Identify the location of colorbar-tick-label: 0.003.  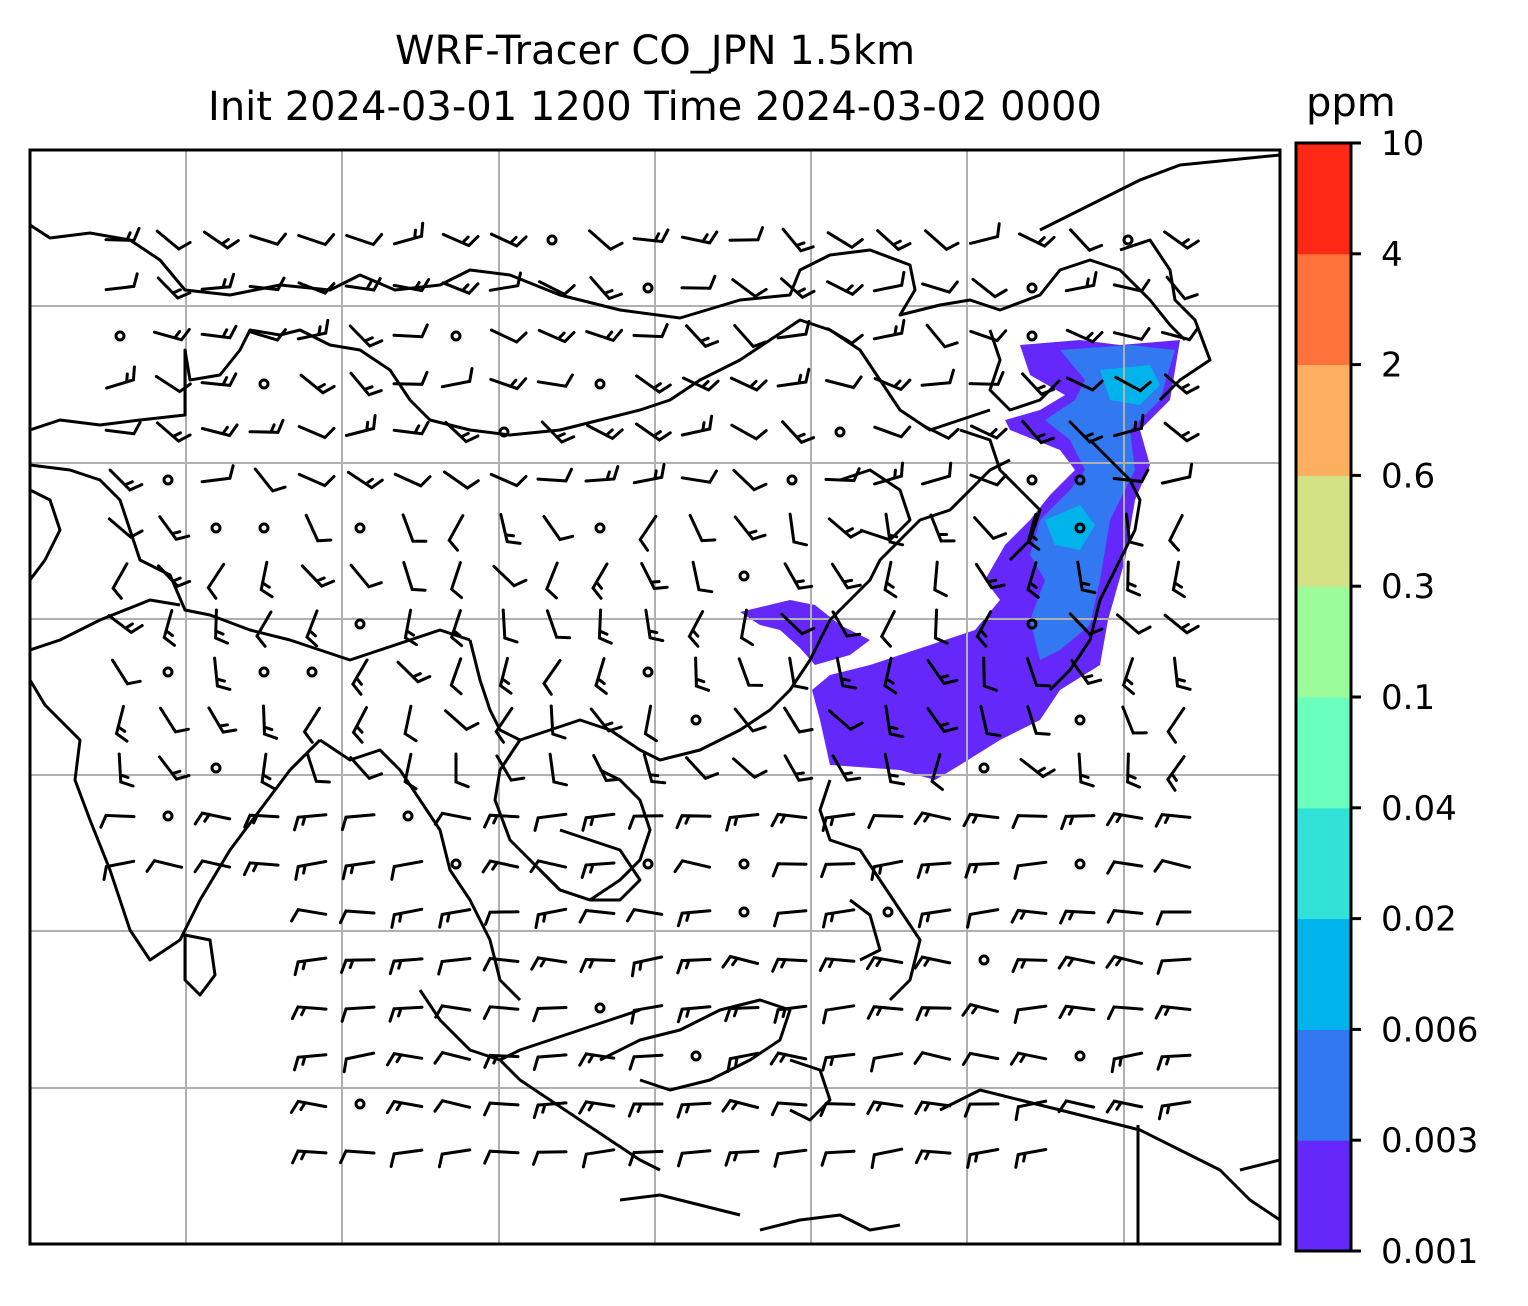
(1429, 1141).